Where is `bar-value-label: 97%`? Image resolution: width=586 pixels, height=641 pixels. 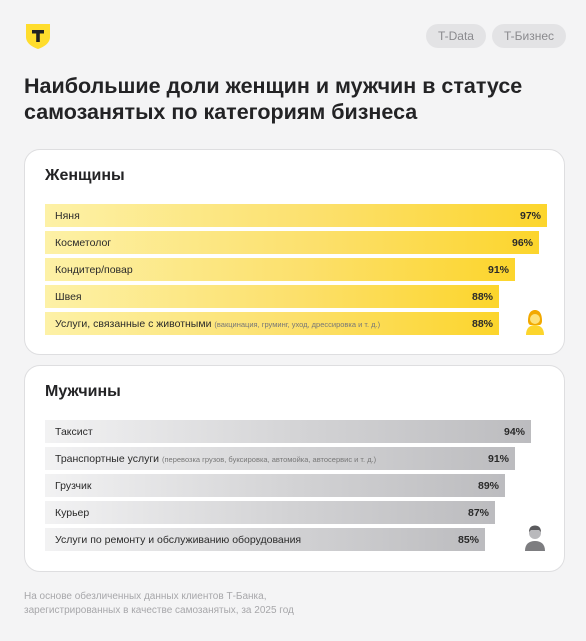 bar-value-label: 97% is located at coordinates (530, 215).